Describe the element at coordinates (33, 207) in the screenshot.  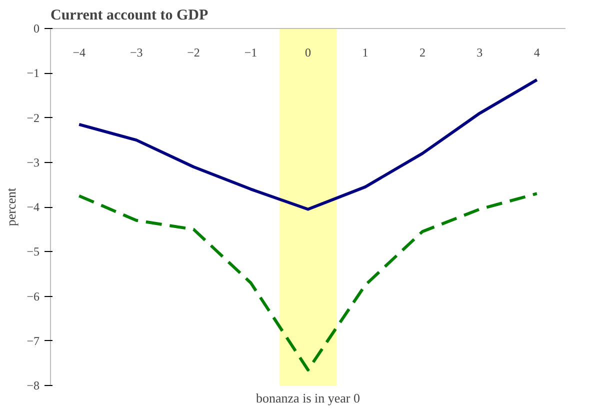
I see `y-tick-label: −4` at that location.